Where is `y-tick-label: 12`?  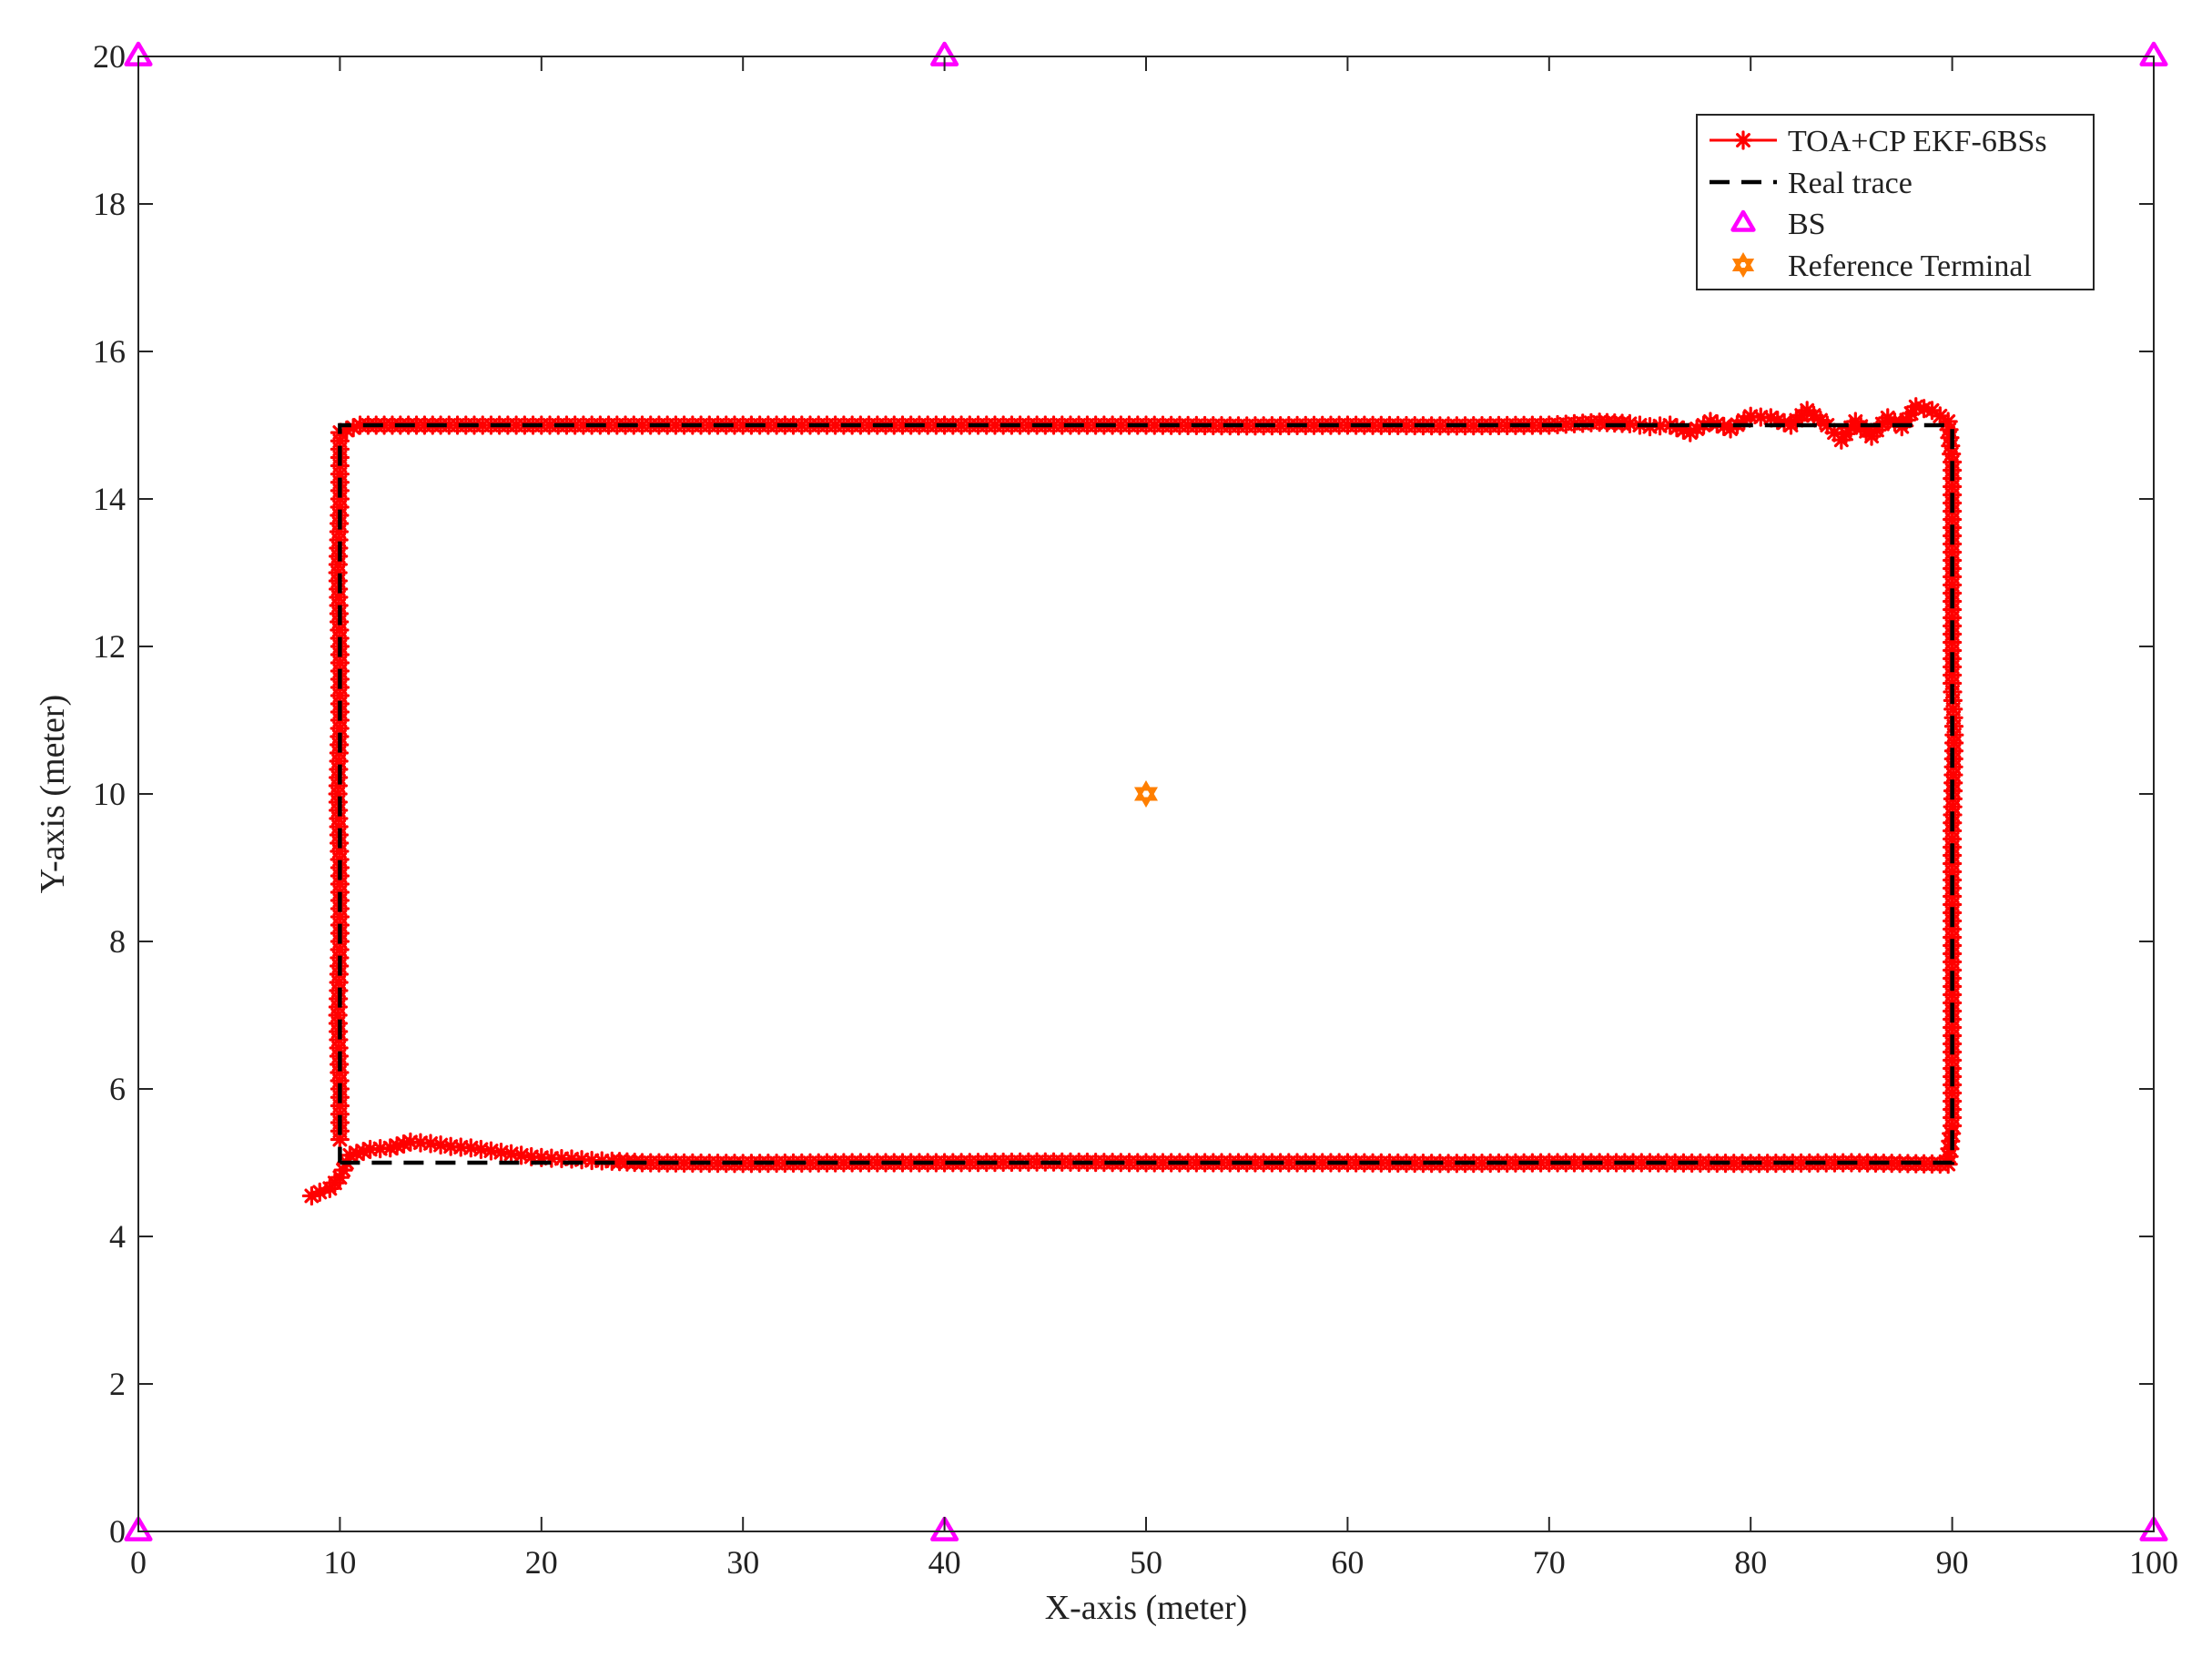
y-tick-label: 12 is located at coordinates (109, 646).